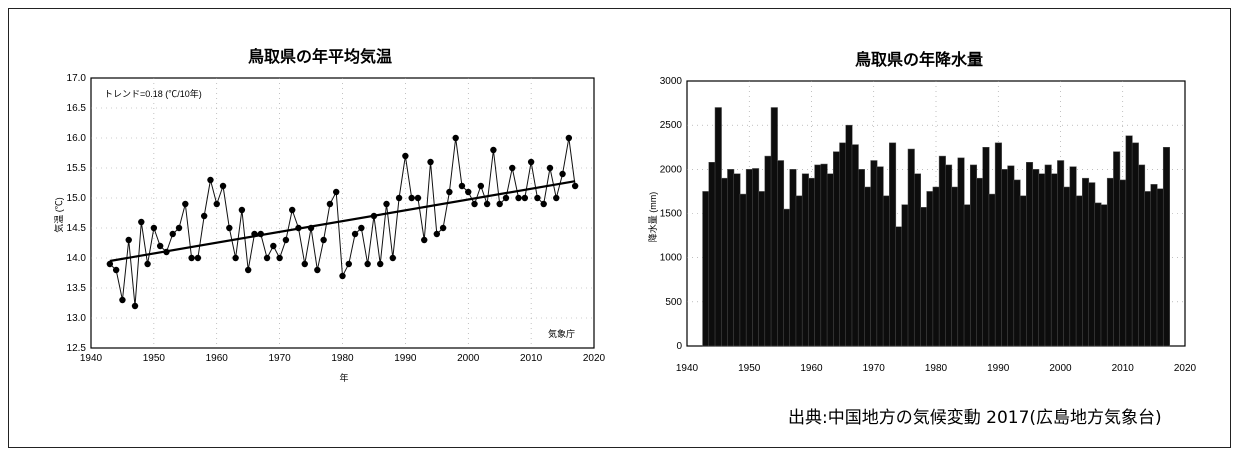  I want to click on x-tick-label: 1960, so click(811, 368).